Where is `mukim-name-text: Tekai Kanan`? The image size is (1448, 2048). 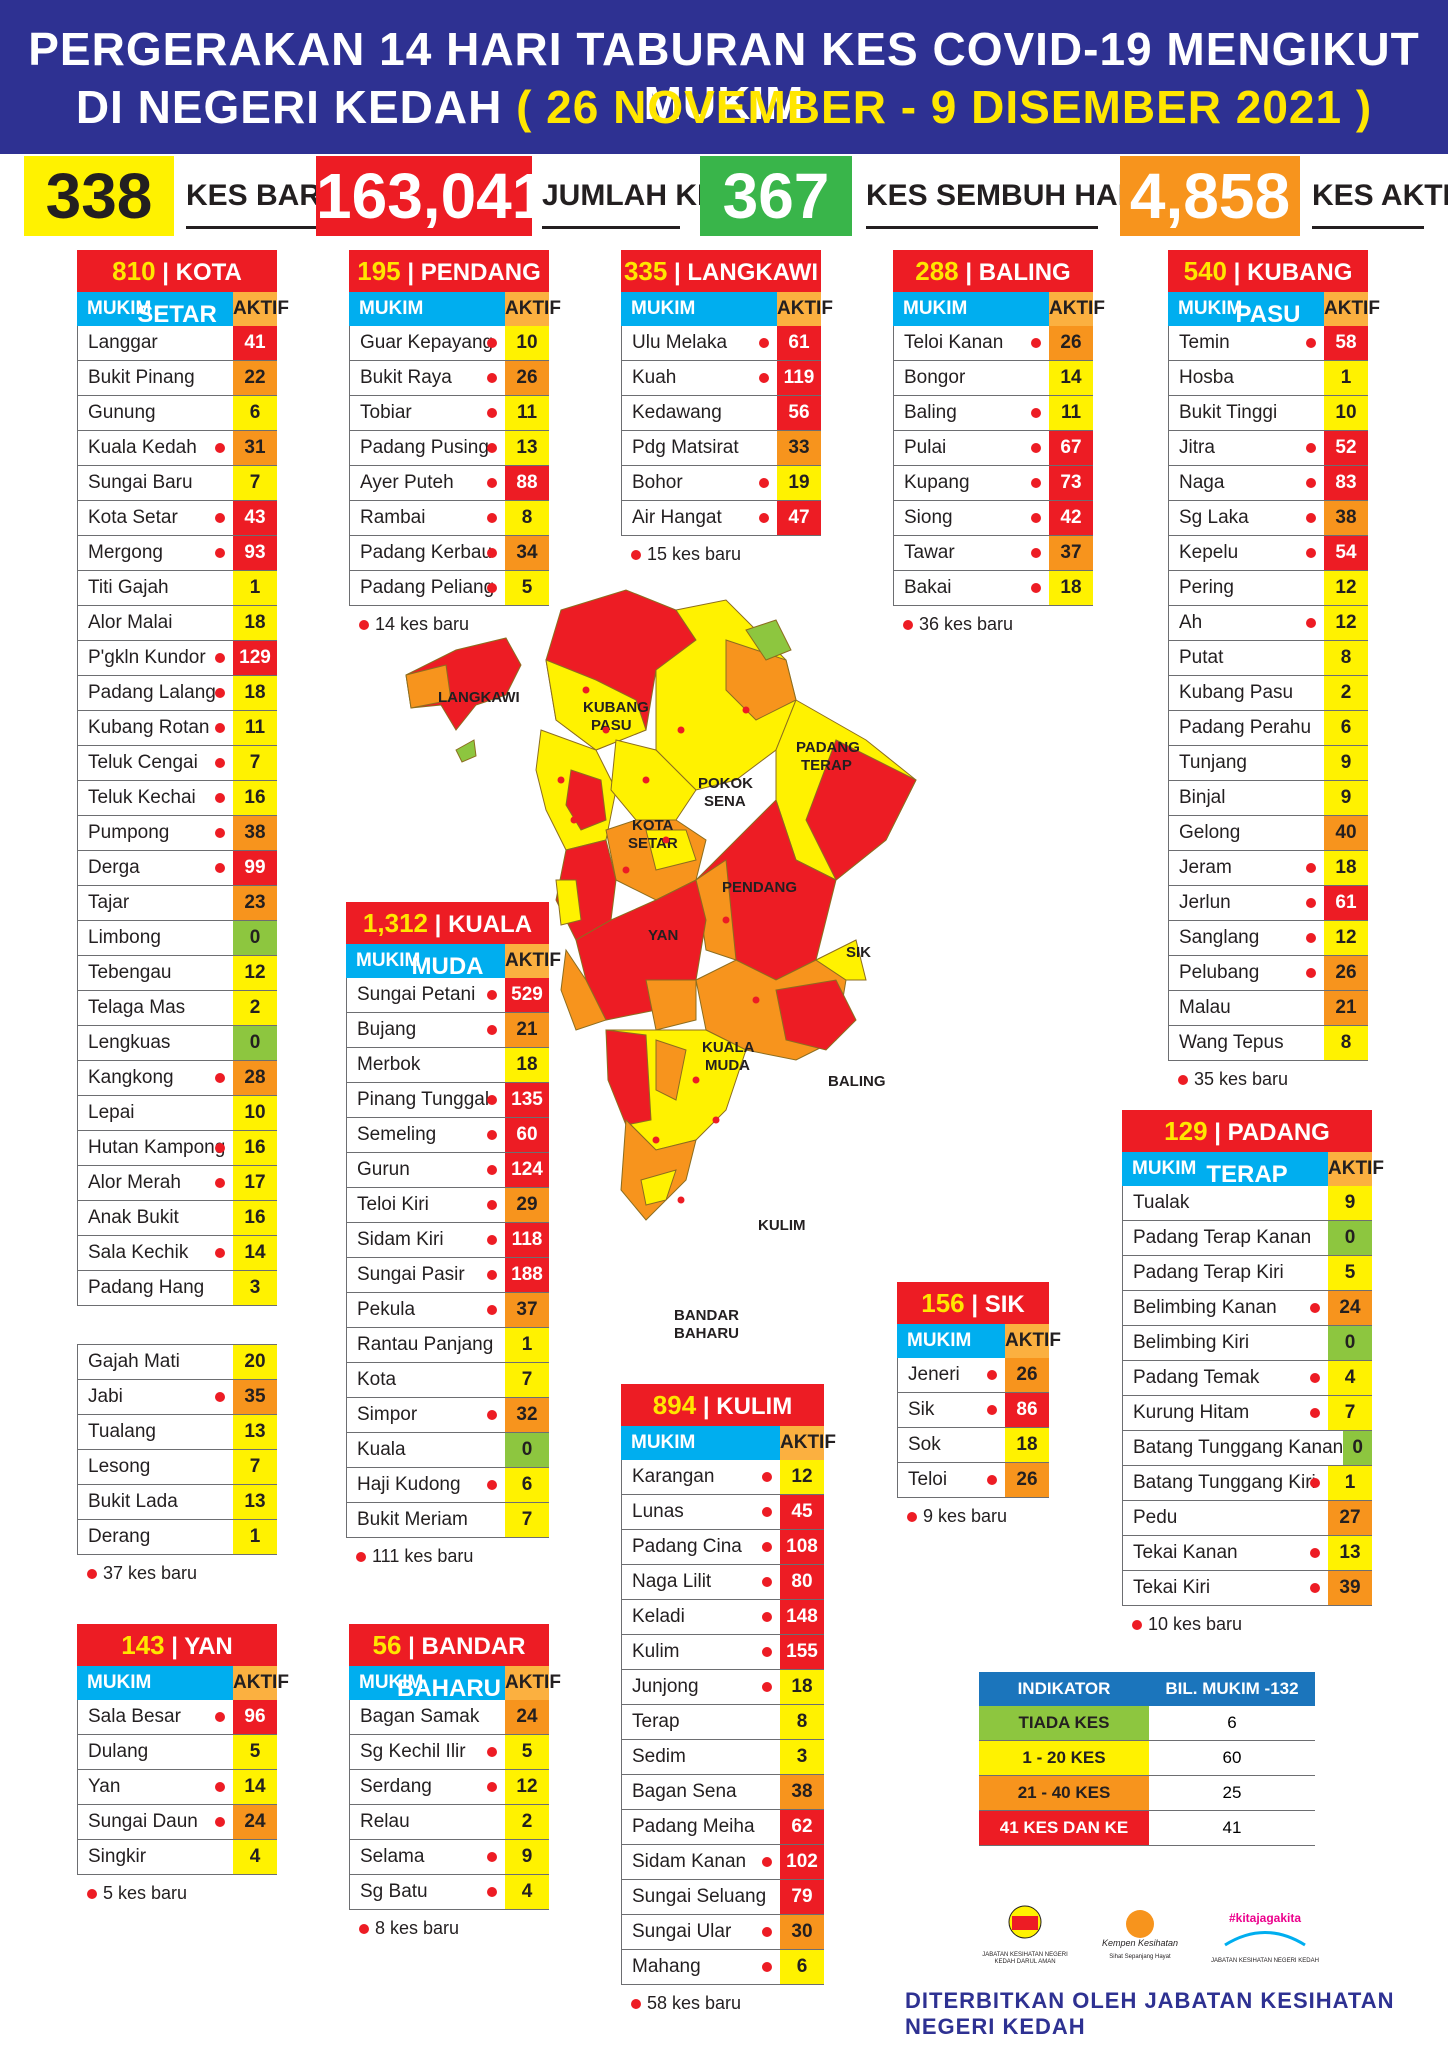 mukim-name-text: Tekai Kanan is located at coordinates (1185, 1552).